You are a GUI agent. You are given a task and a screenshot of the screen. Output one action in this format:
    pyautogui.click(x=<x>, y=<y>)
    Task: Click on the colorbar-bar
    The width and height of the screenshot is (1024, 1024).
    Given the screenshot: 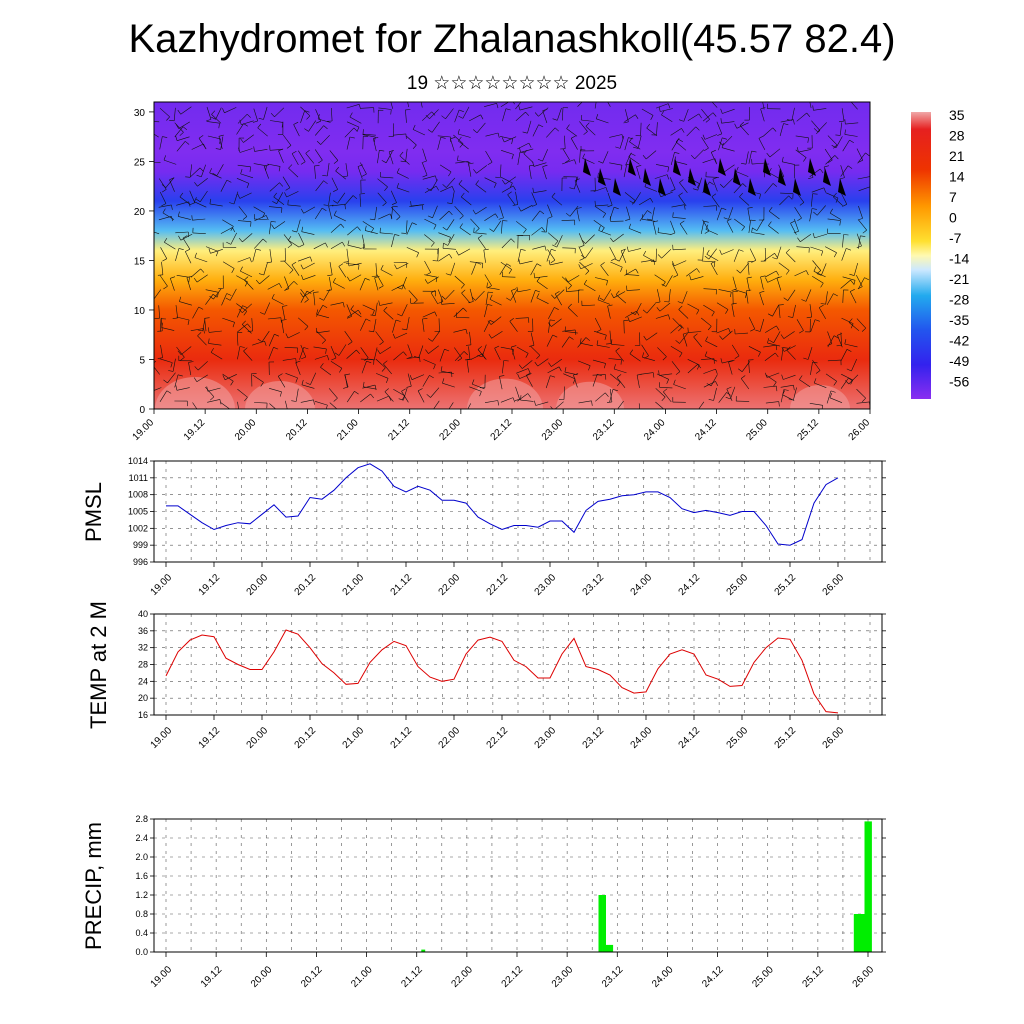 What is the action you would take?
    pyautogui.click(x=921, y=255)
    